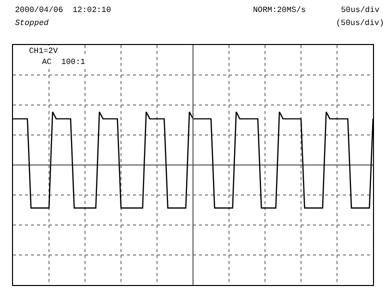 This screenshot has width=386, height=308. Describe the element at coordinates (43, 51) in the screenshot. I see `text: CH1=2V` at that location.